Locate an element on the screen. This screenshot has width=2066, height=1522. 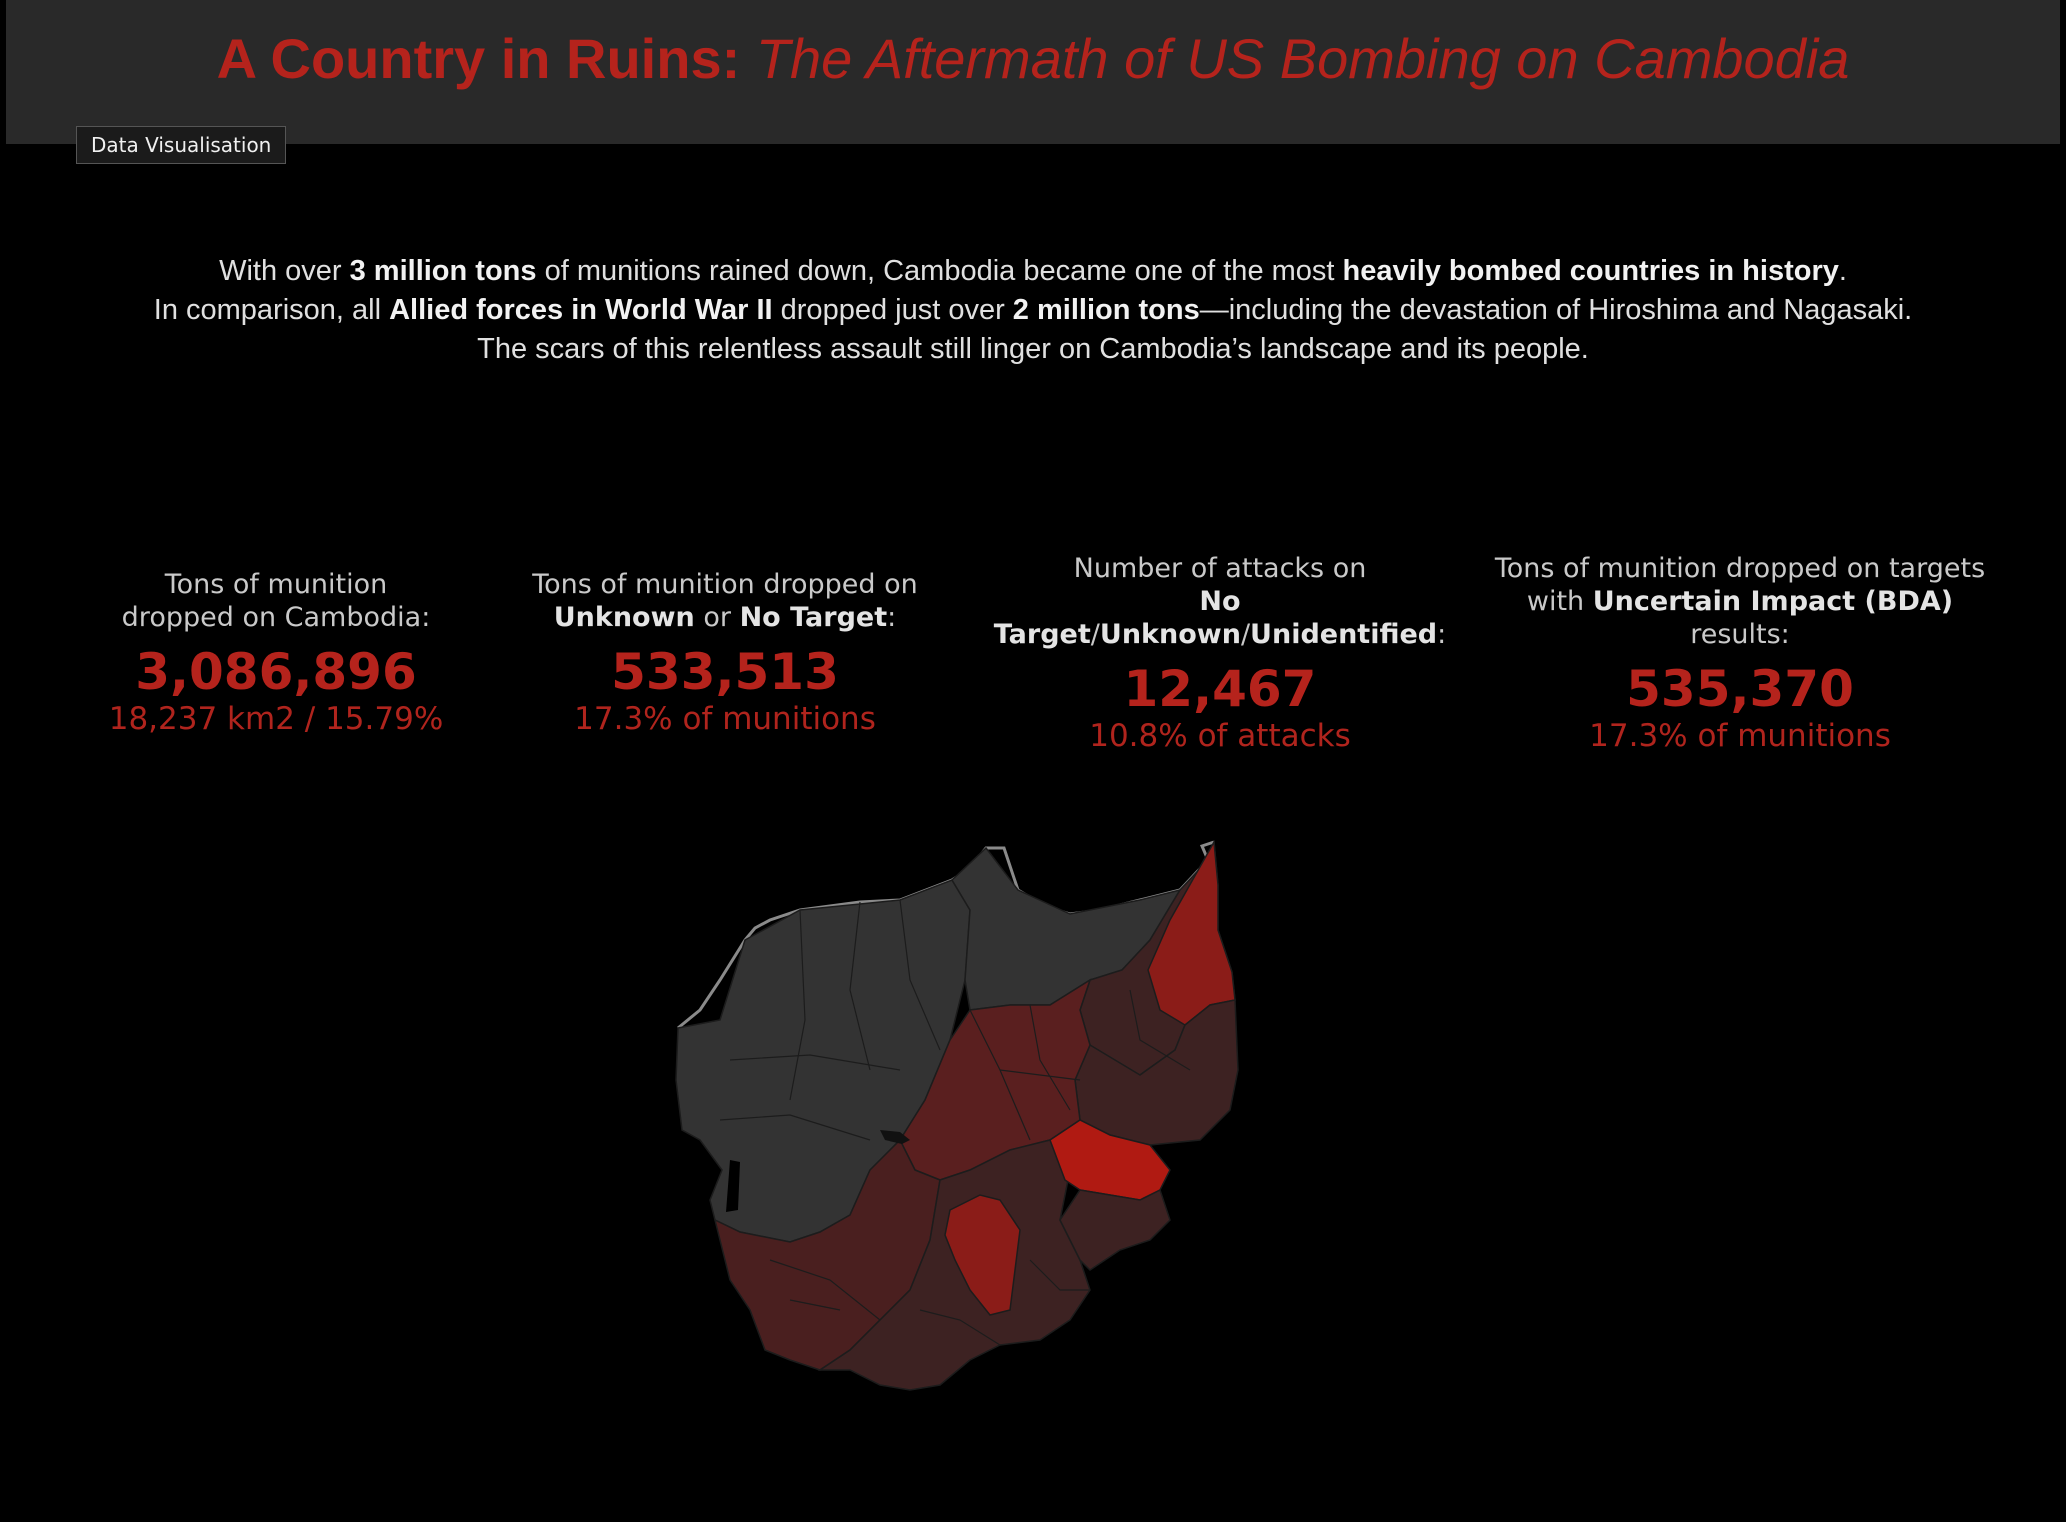
kpi-unknown-sub: 17.3% of munitions is located at coordinates (725, 719).